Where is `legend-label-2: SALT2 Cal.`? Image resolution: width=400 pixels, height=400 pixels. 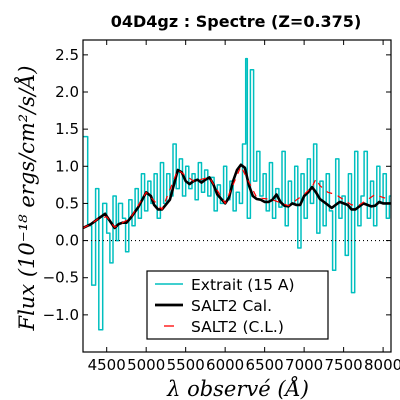 legend-label-2: SALT2 Cal. is located at coordinates (231, 306).